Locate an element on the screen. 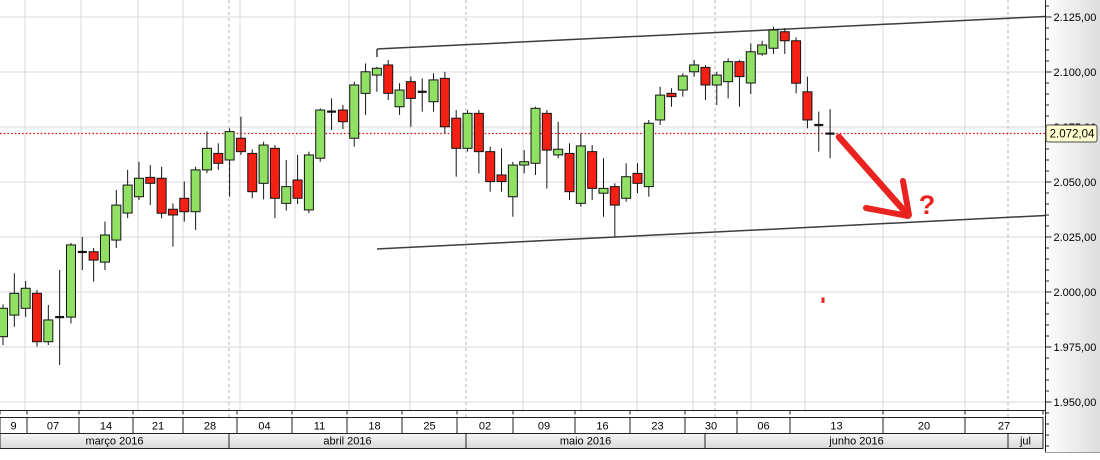 This screenshot has width=1100, height=460. month-cell is located at coordinates (1025, 441).